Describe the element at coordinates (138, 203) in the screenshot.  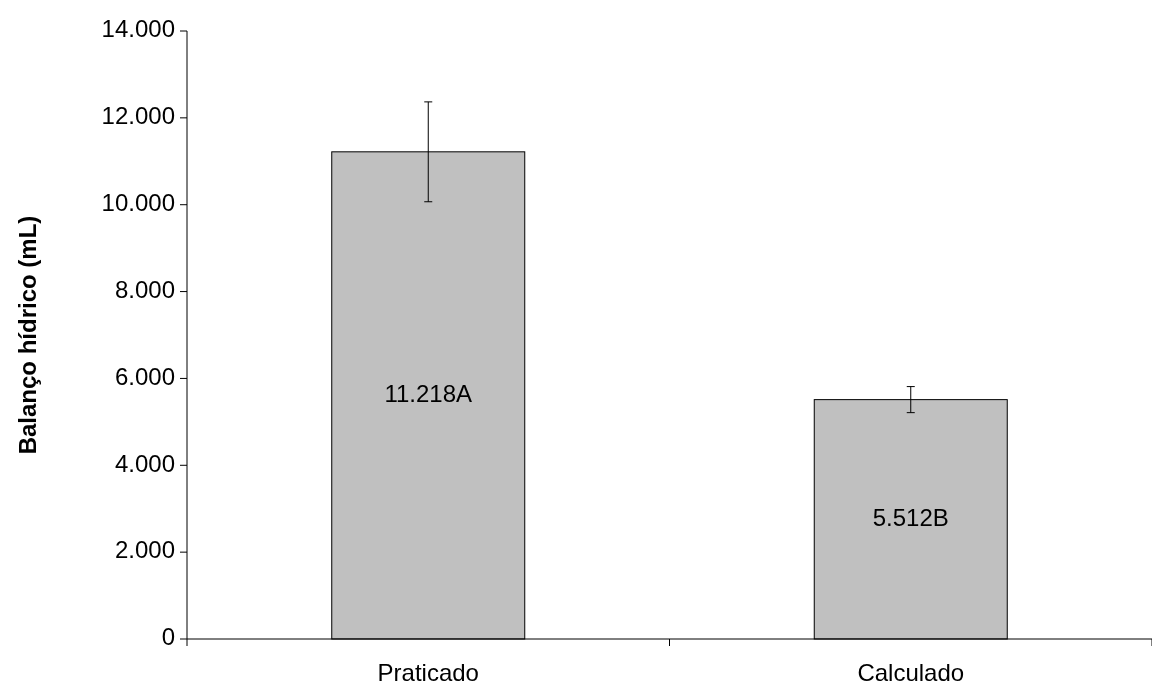
I see `y-tick-label: 10.000` at that location.